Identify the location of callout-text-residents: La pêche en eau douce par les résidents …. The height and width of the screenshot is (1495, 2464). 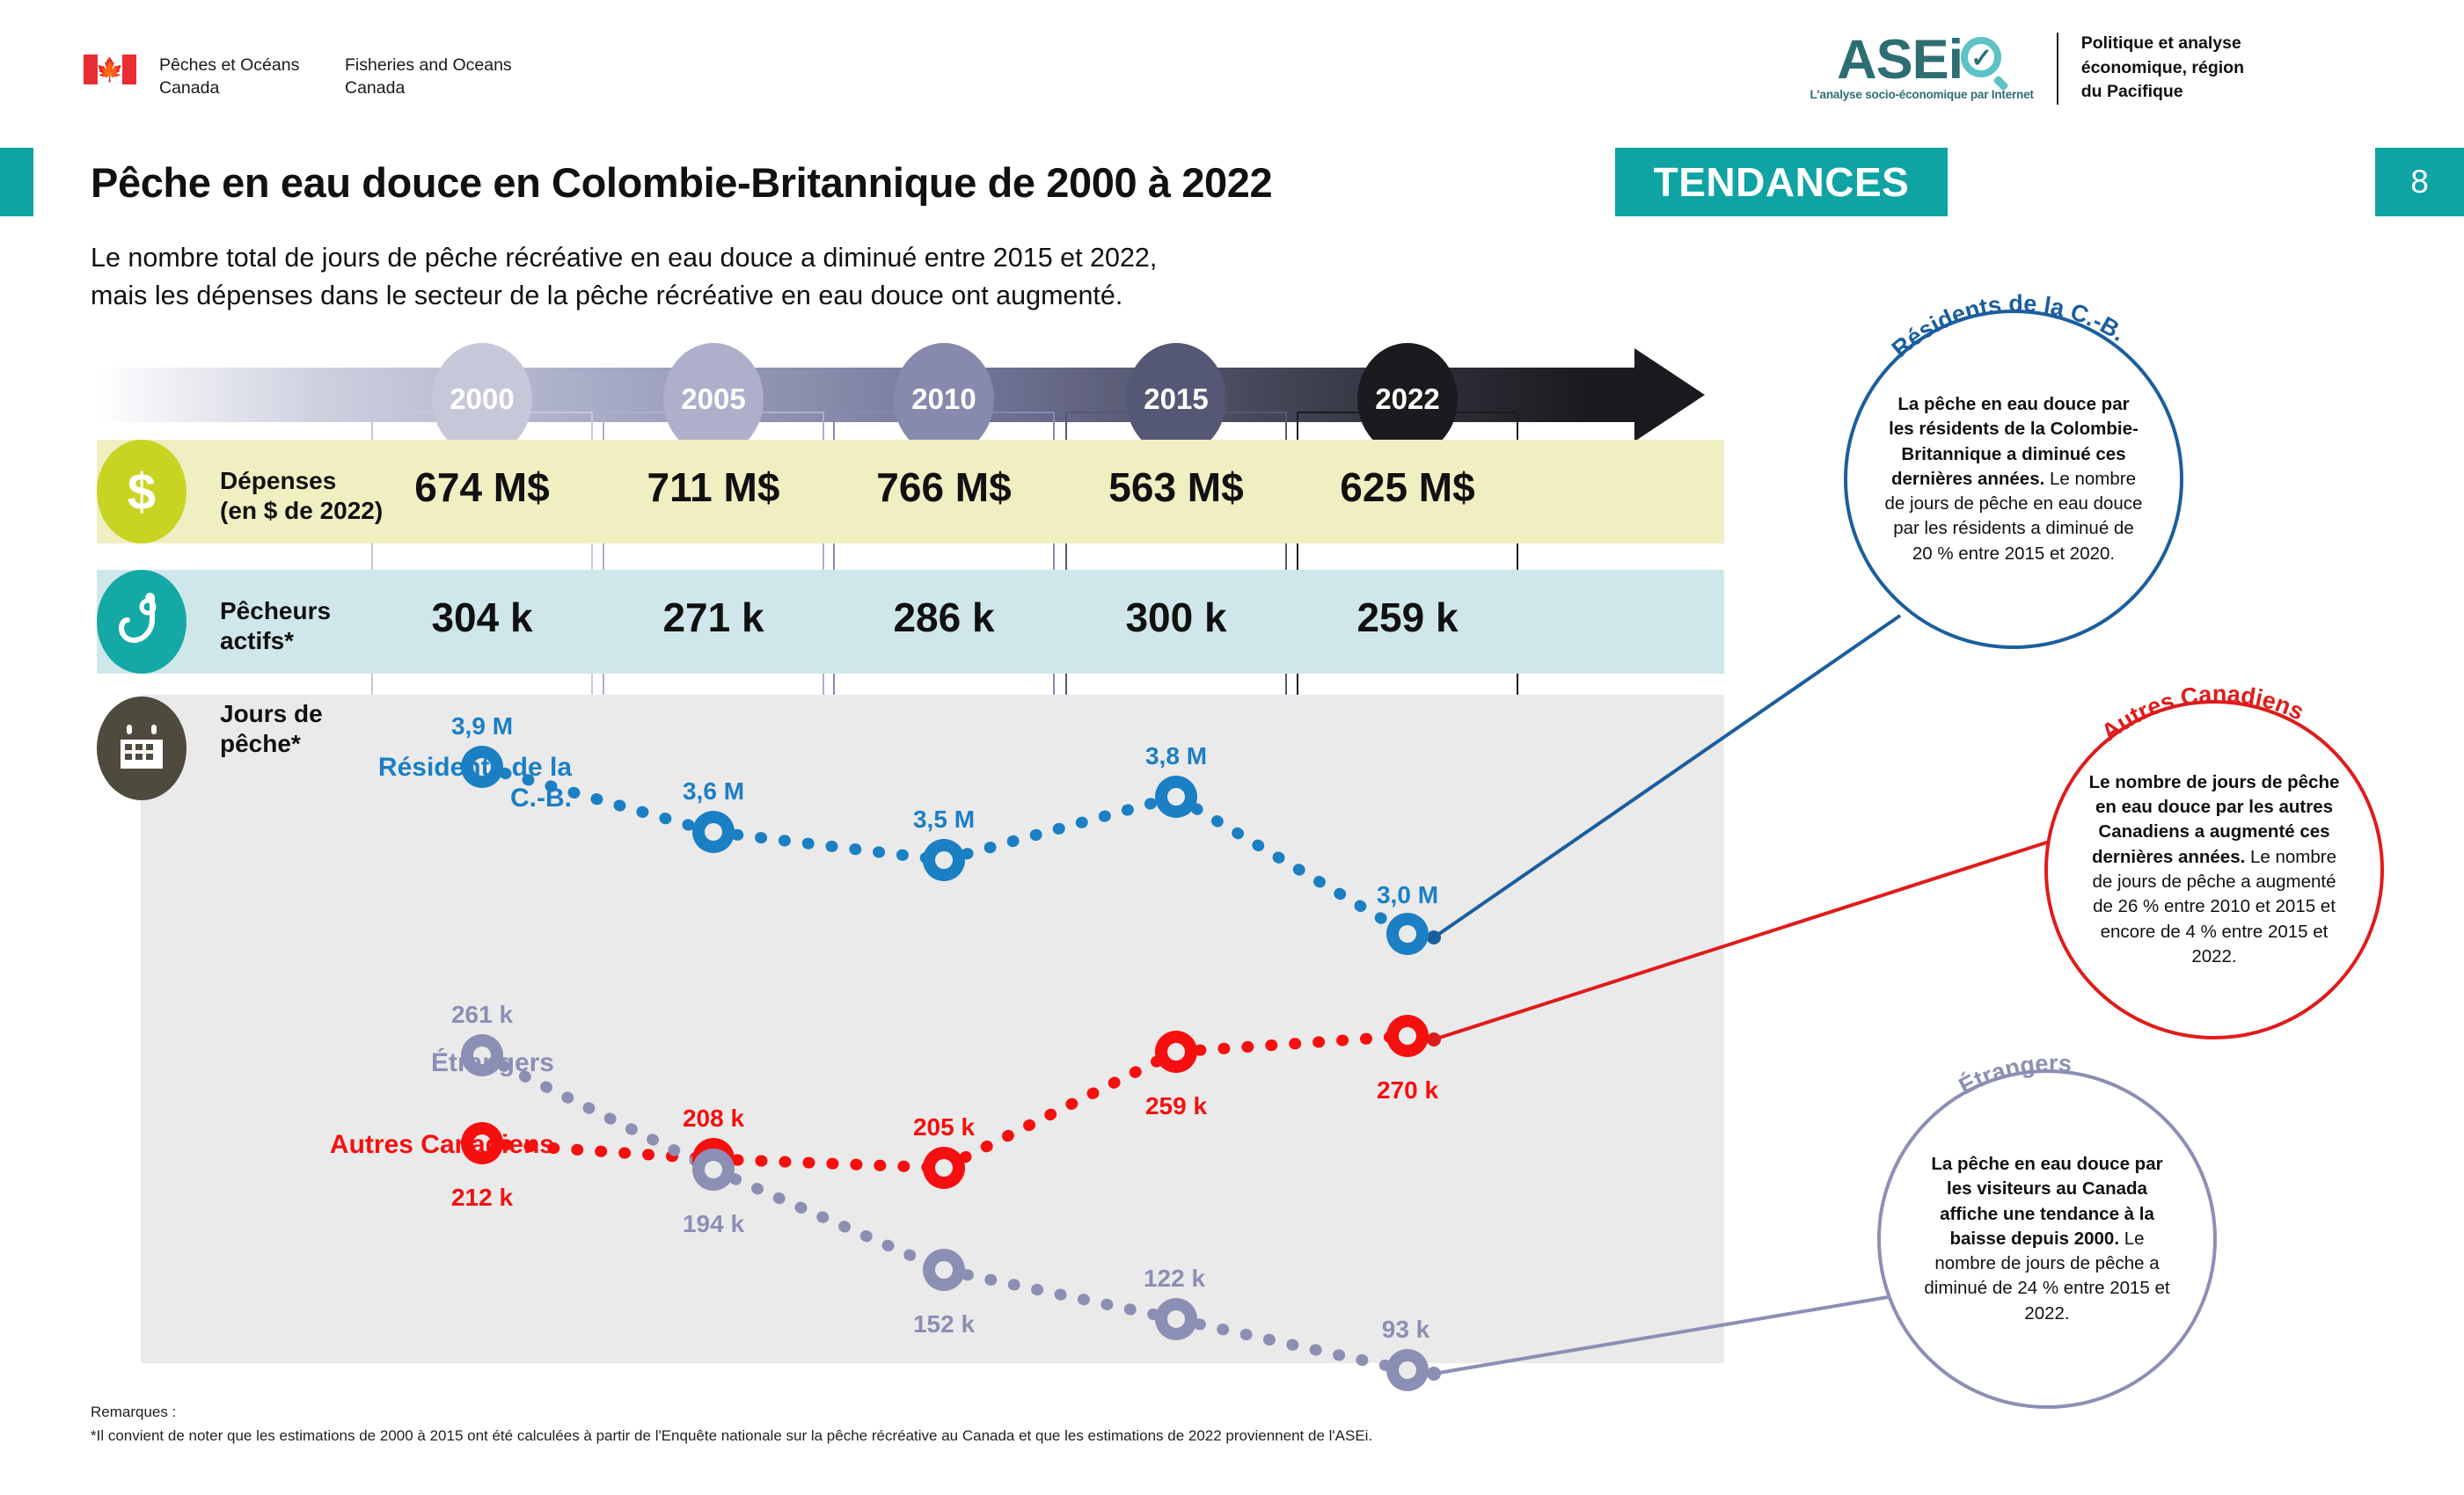
(2013, 479).